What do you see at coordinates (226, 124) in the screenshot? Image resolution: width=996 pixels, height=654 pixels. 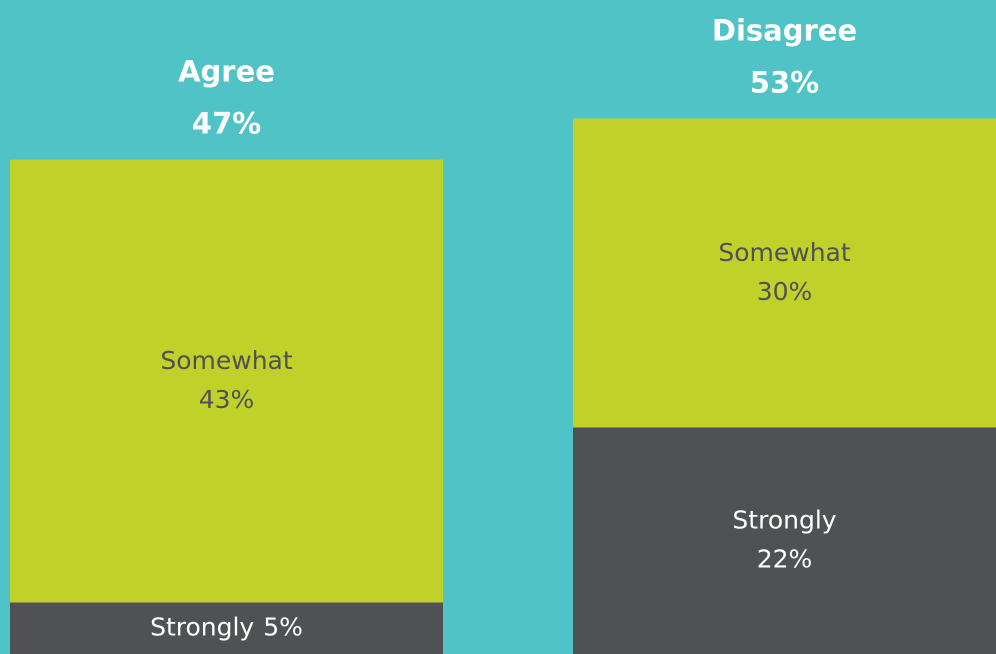 I see `total-label: 47%` at bounding box center [226, 124].